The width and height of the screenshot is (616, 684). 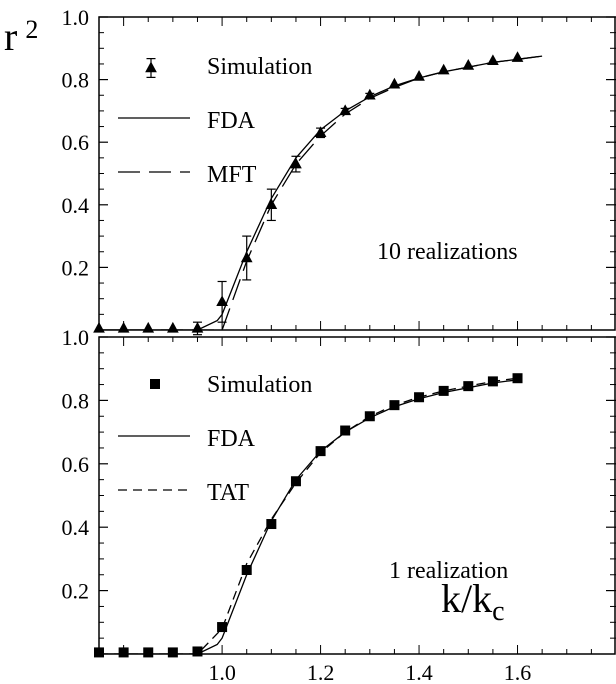 What do you see at coordinates (321, 672) in the screenshot?
I see `x-tick-label: 1.2` at bounding box center [321, 672].